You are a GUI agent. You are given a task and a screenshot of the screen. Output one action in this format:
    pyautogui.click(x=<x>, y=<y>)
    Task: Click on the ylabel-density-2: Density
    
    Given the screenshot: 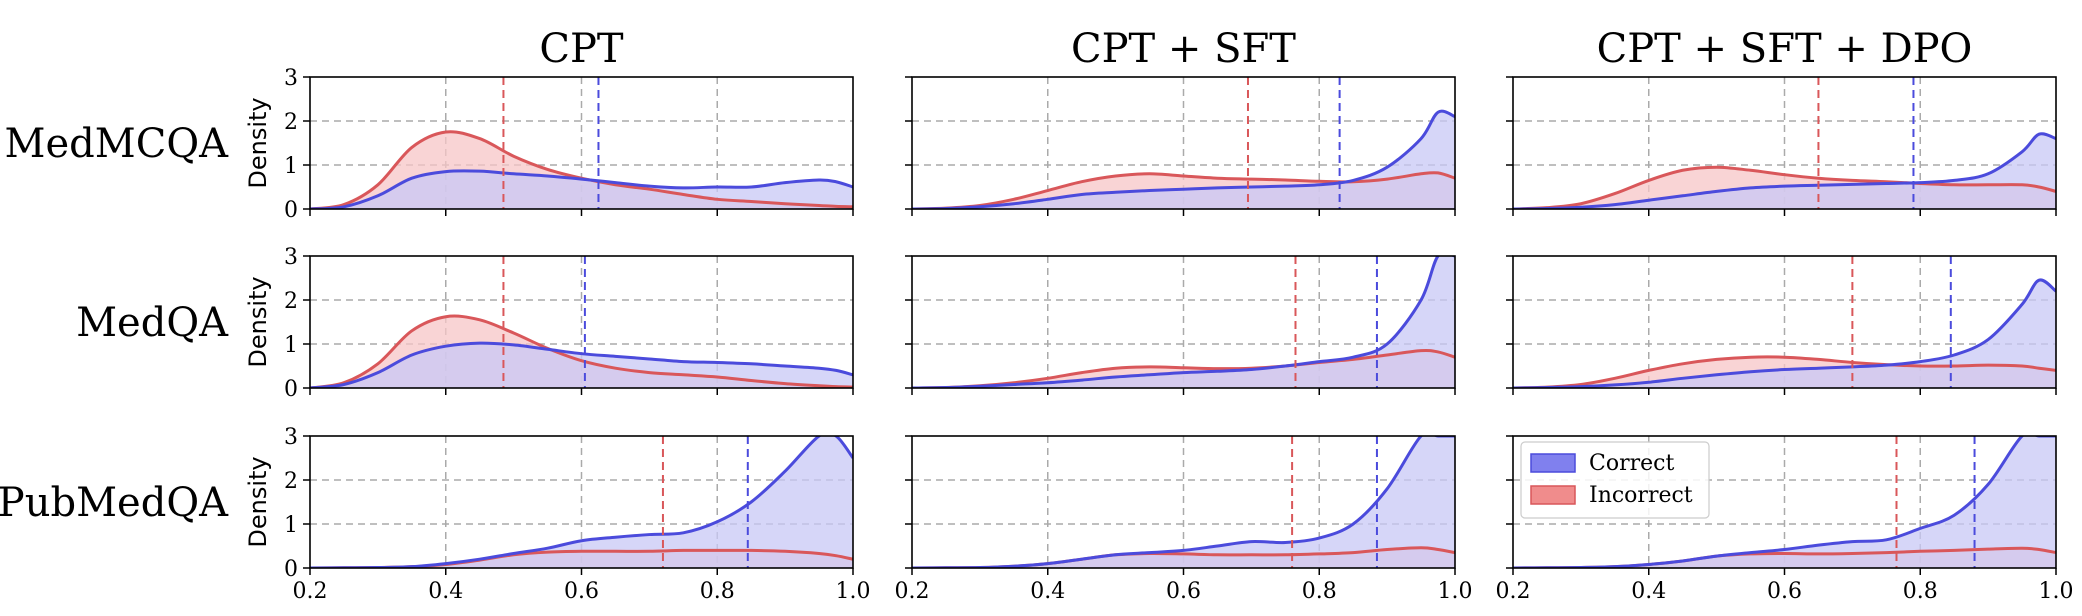 What is the action you would take?
    pyautogui.click(x=258, y=501)
    